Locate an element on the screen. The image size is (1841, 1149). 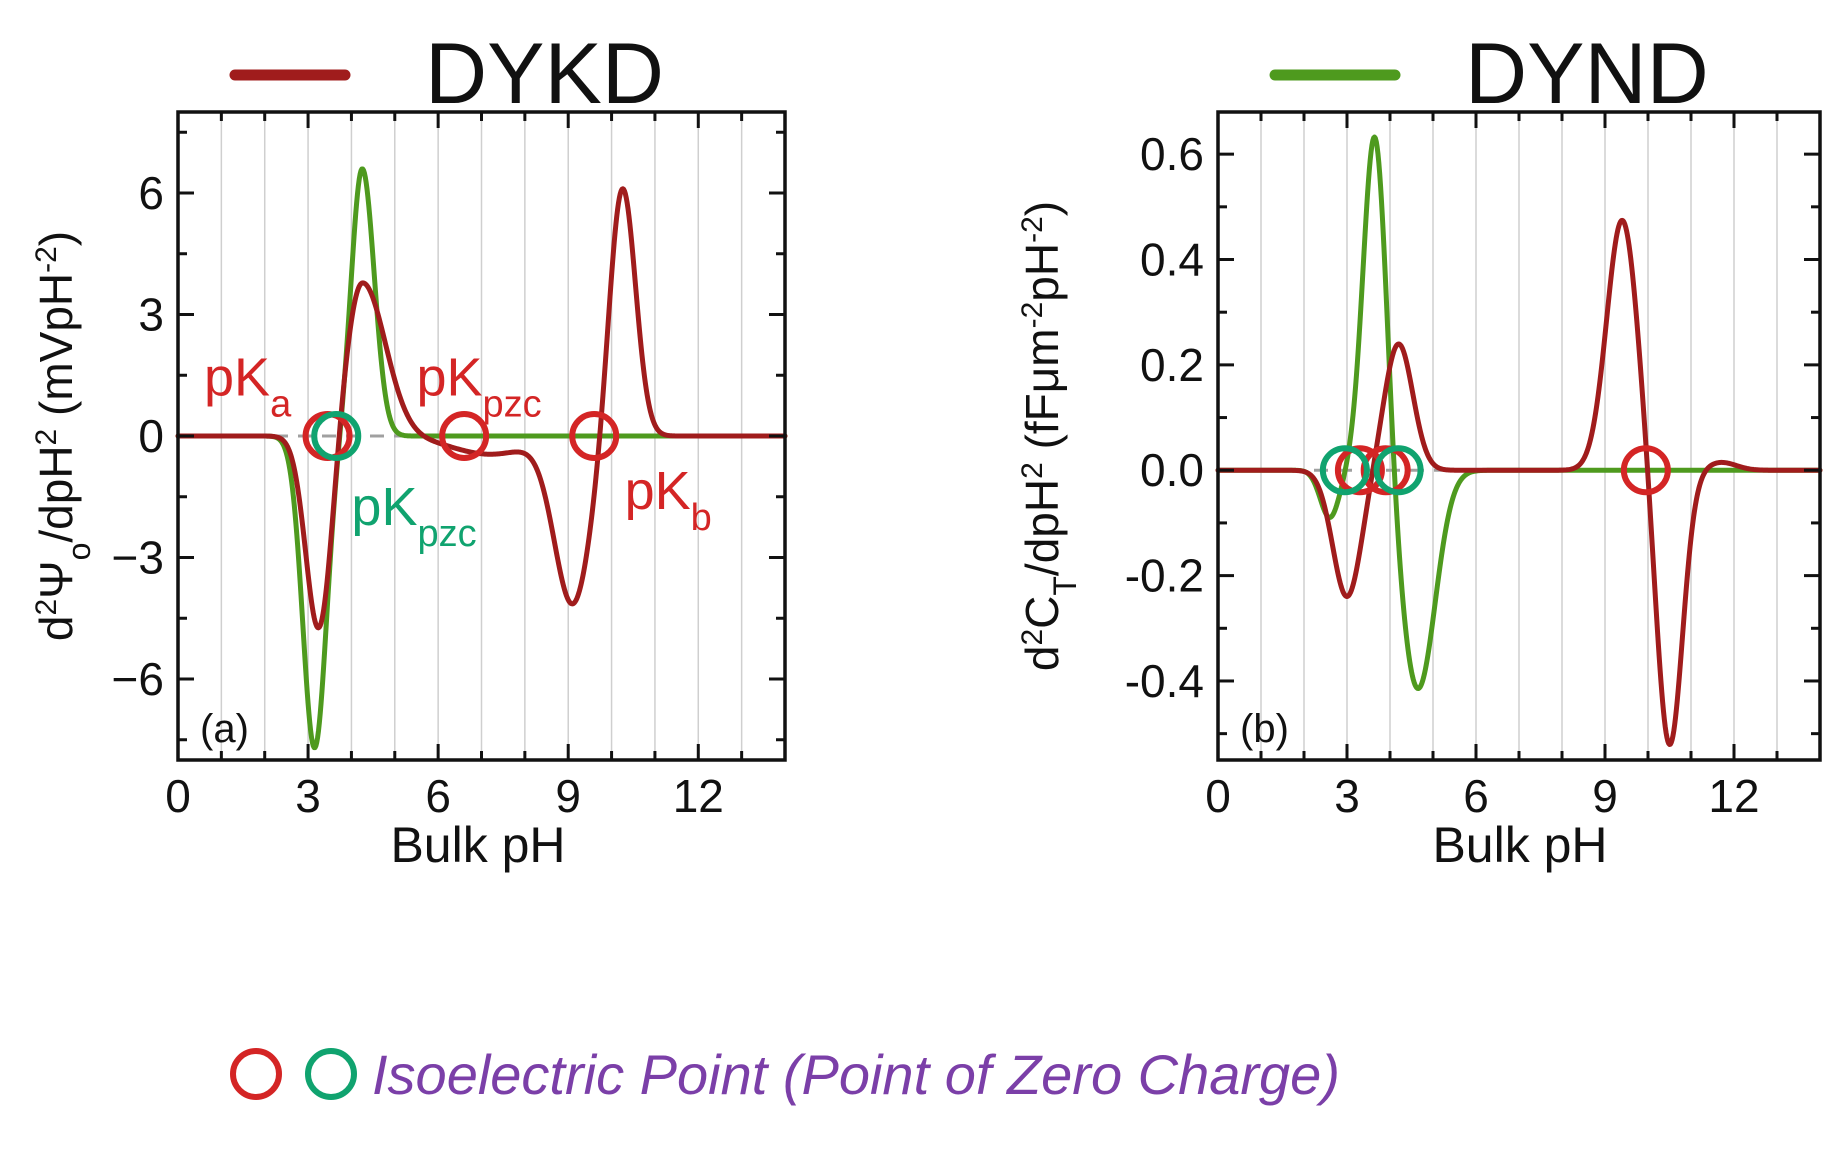
annotation-pk-a: pKa is located at coordinates (248, 387).